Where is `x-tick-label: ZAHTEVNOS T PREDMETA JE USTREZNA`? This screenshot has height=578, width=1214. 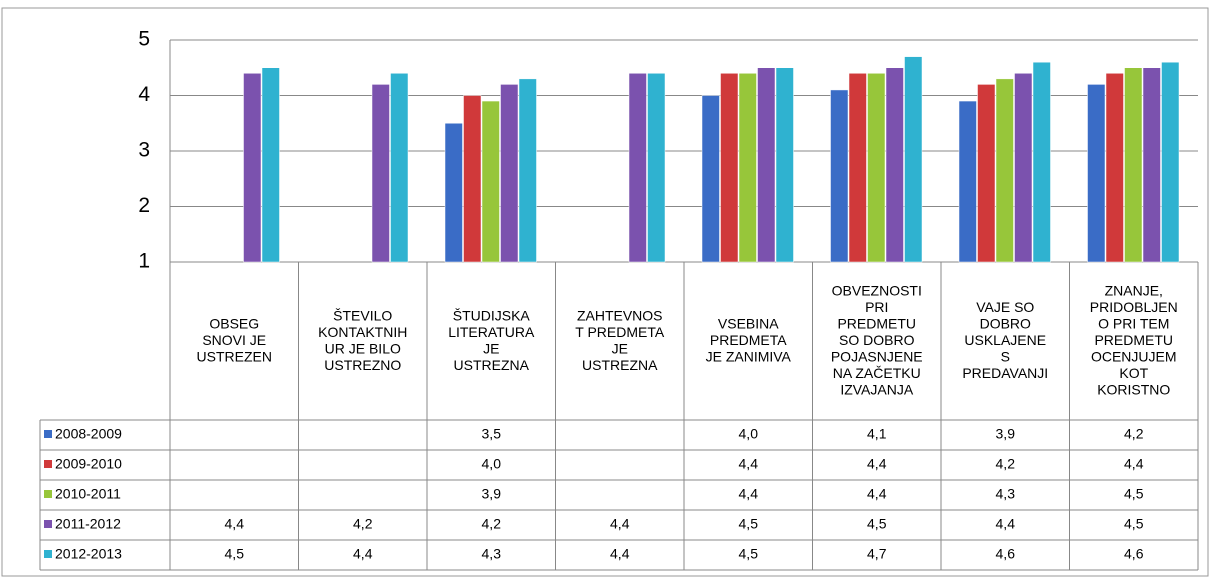
x-tick-label: ZAHTEVNOS T PREDMETA JE USTREZNA is located at coordinates (620, 340).